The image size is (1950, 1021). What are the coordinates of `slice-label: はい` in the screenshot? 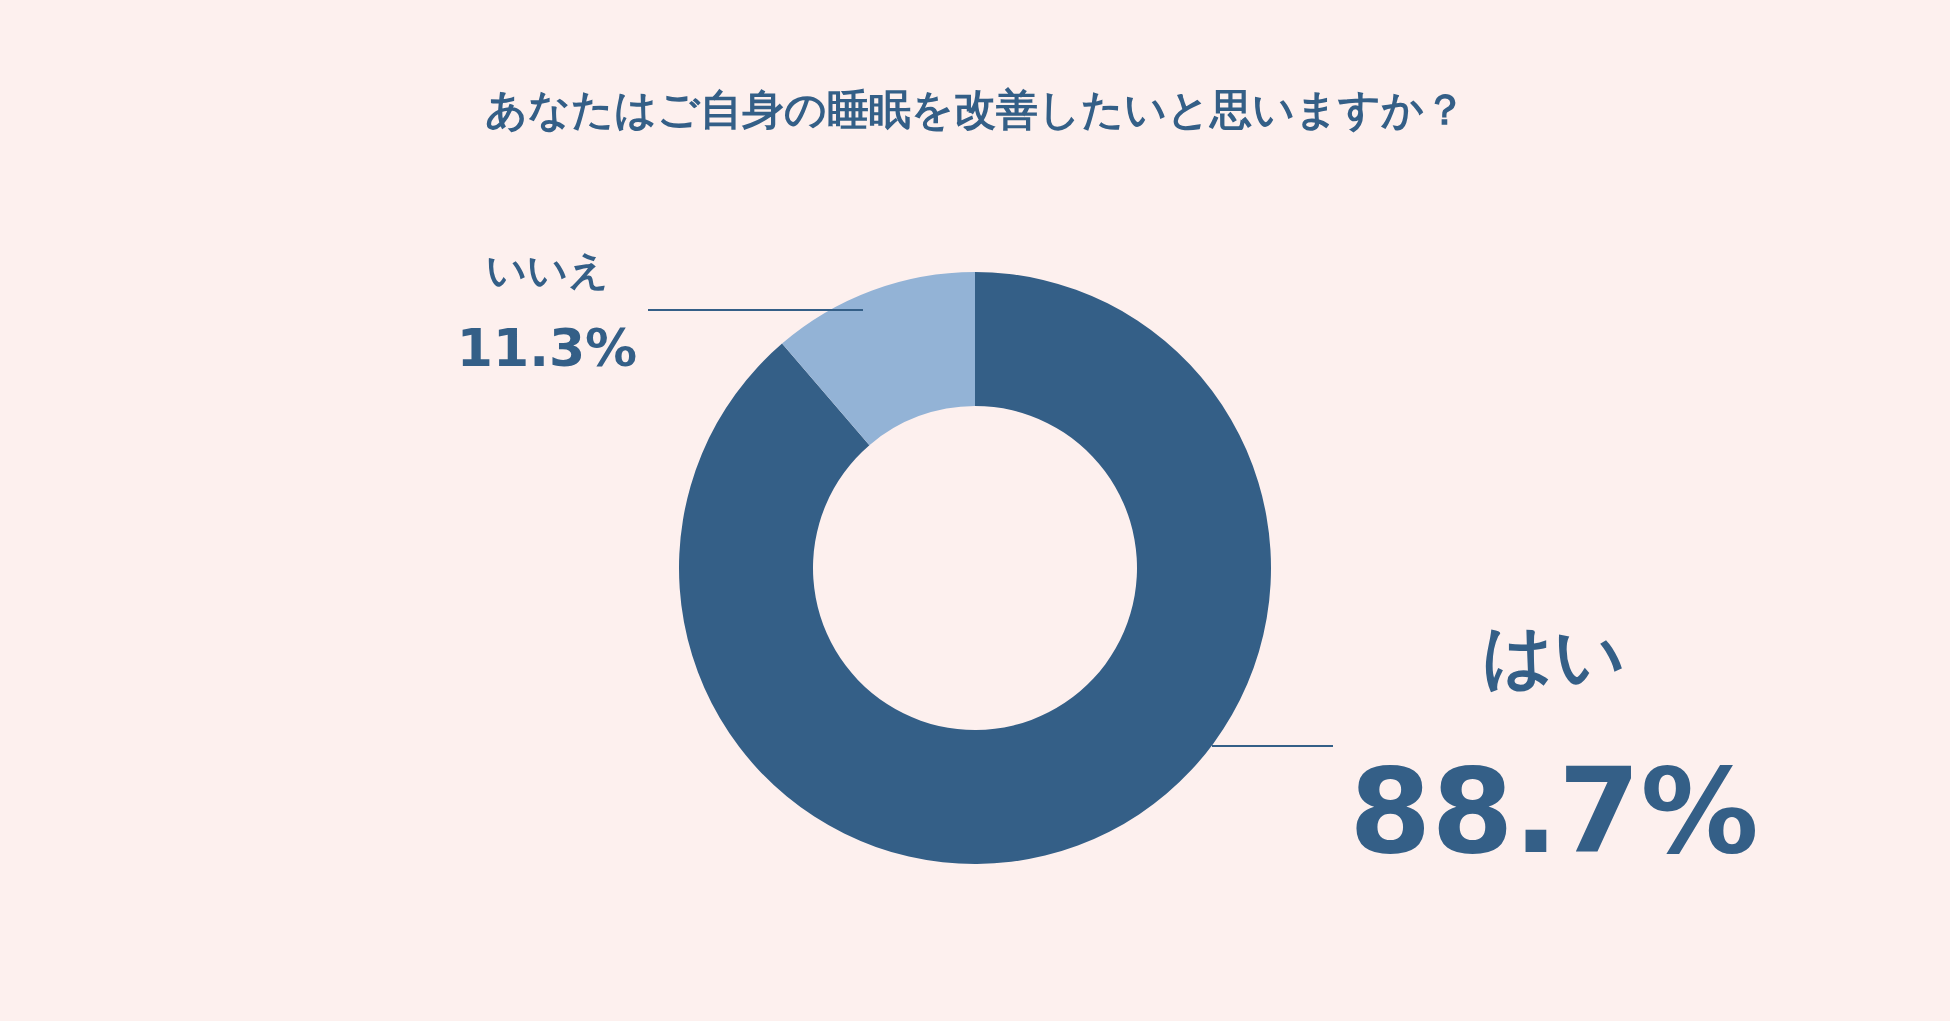 It's located at (1554, 656).